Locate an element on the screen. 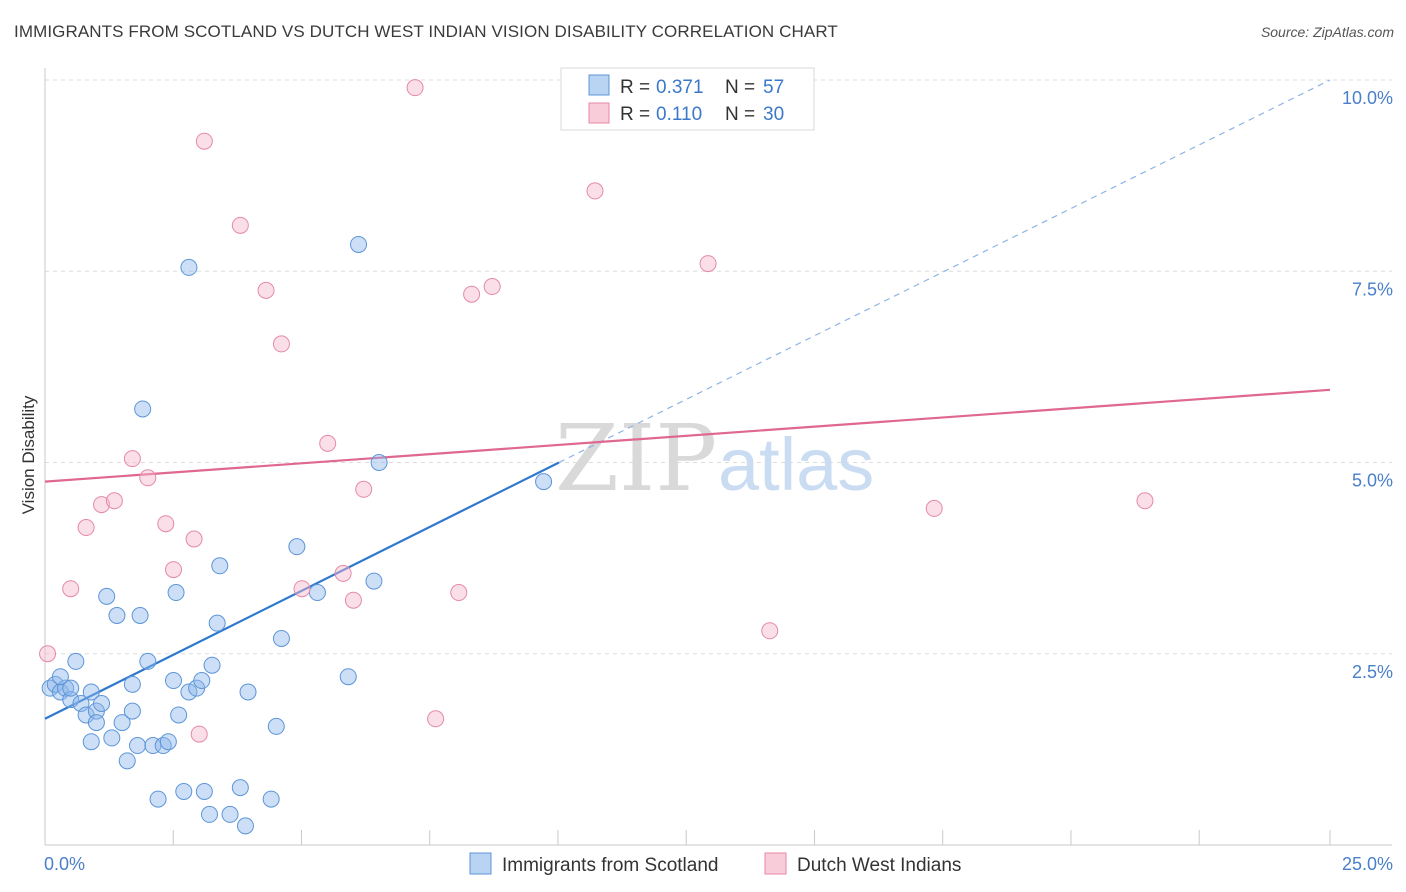  legend-n-value-scotland: 57 is located at coordinates (773, 87).